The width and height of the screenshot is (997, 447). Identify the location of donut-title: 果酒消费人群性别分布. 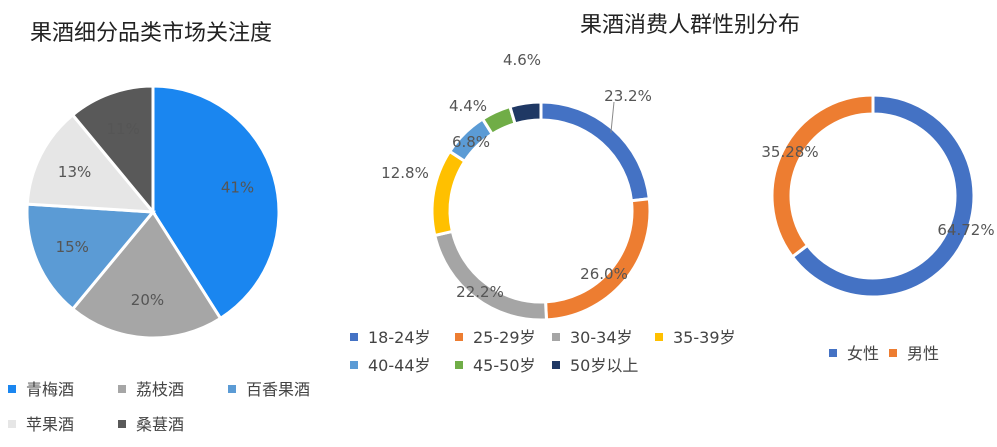
(690, 25).